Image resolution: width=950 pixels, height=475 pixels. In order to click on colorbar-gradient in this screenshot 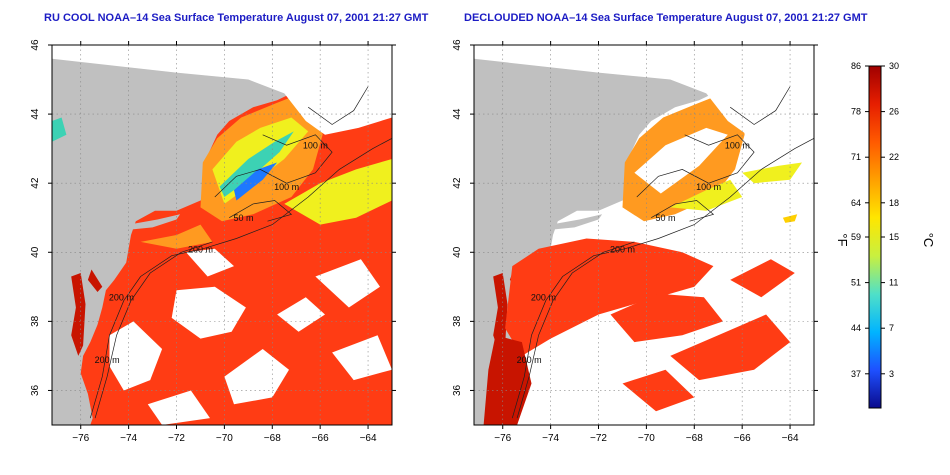, I will do `click(875, 237)`.